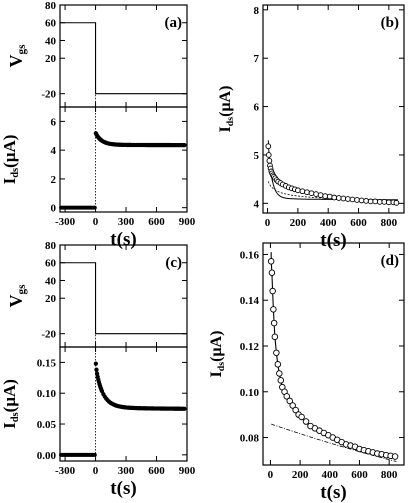 The image size is (415, 503). Describe the element at coordinates (97, 294) in the screenshot. I see `panel-c_top: 80 60 40 20 -20 Vgs (c)` at that location.